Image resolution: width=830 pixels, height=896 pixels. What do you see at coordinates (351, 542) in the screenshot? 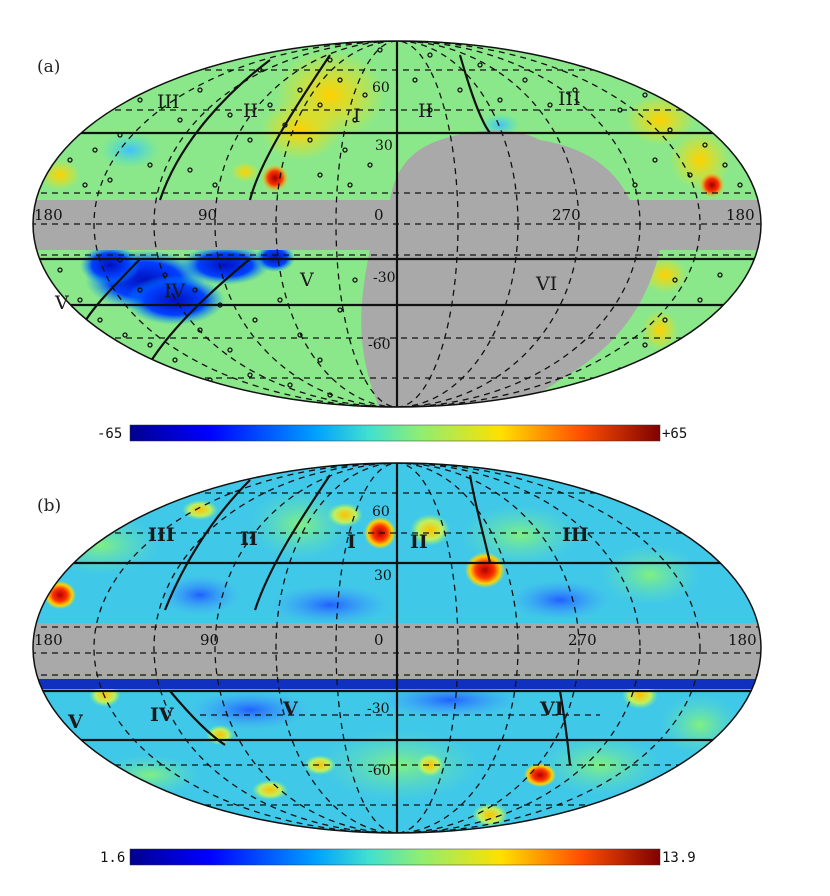
I see `region-label-I-b: I` at bounding box center [351, 542].